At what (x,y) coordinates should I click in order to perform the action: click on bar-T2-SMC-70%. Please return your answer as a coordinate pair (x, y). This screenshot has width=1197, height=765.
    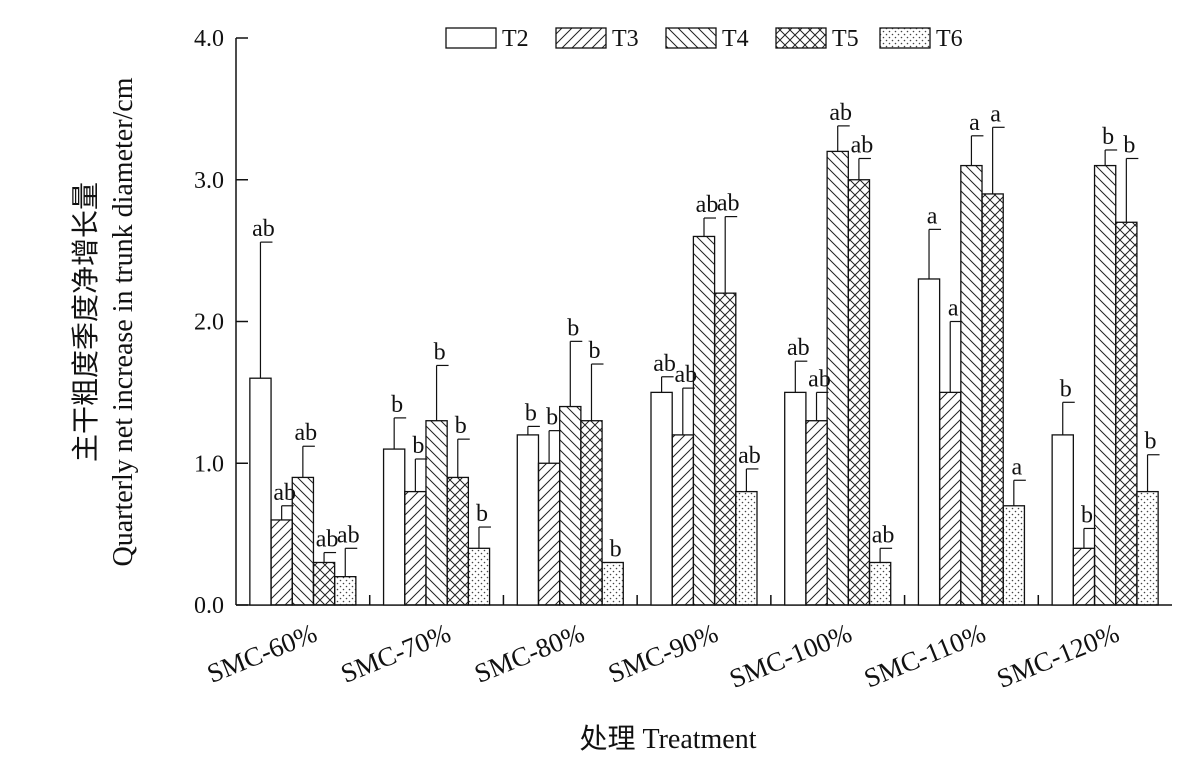
    Looking at the image, I should click on (394, 527).